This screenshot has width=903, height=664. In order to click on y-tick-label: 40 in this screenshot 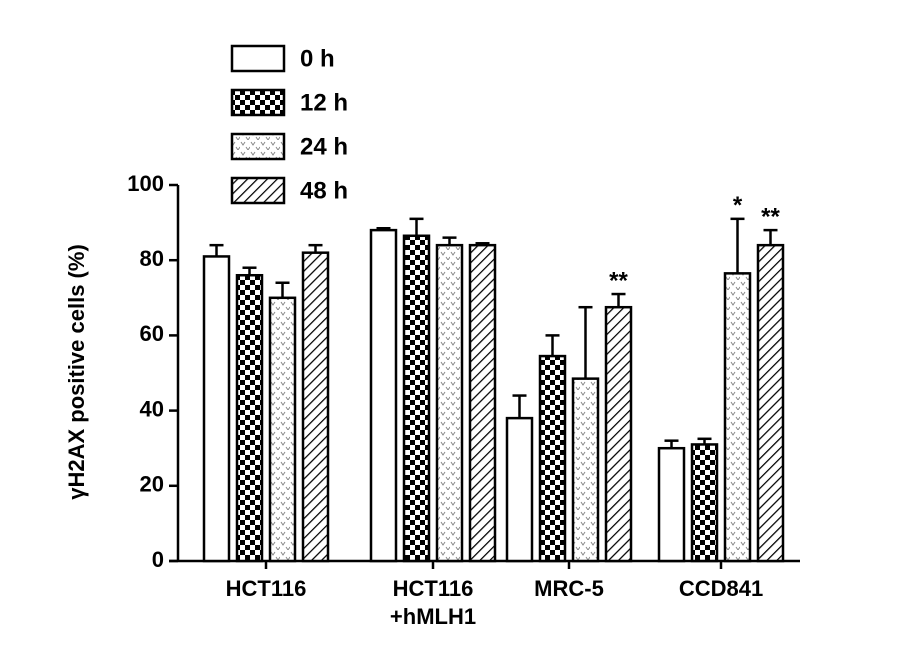, I will do `click(152, 408)`.